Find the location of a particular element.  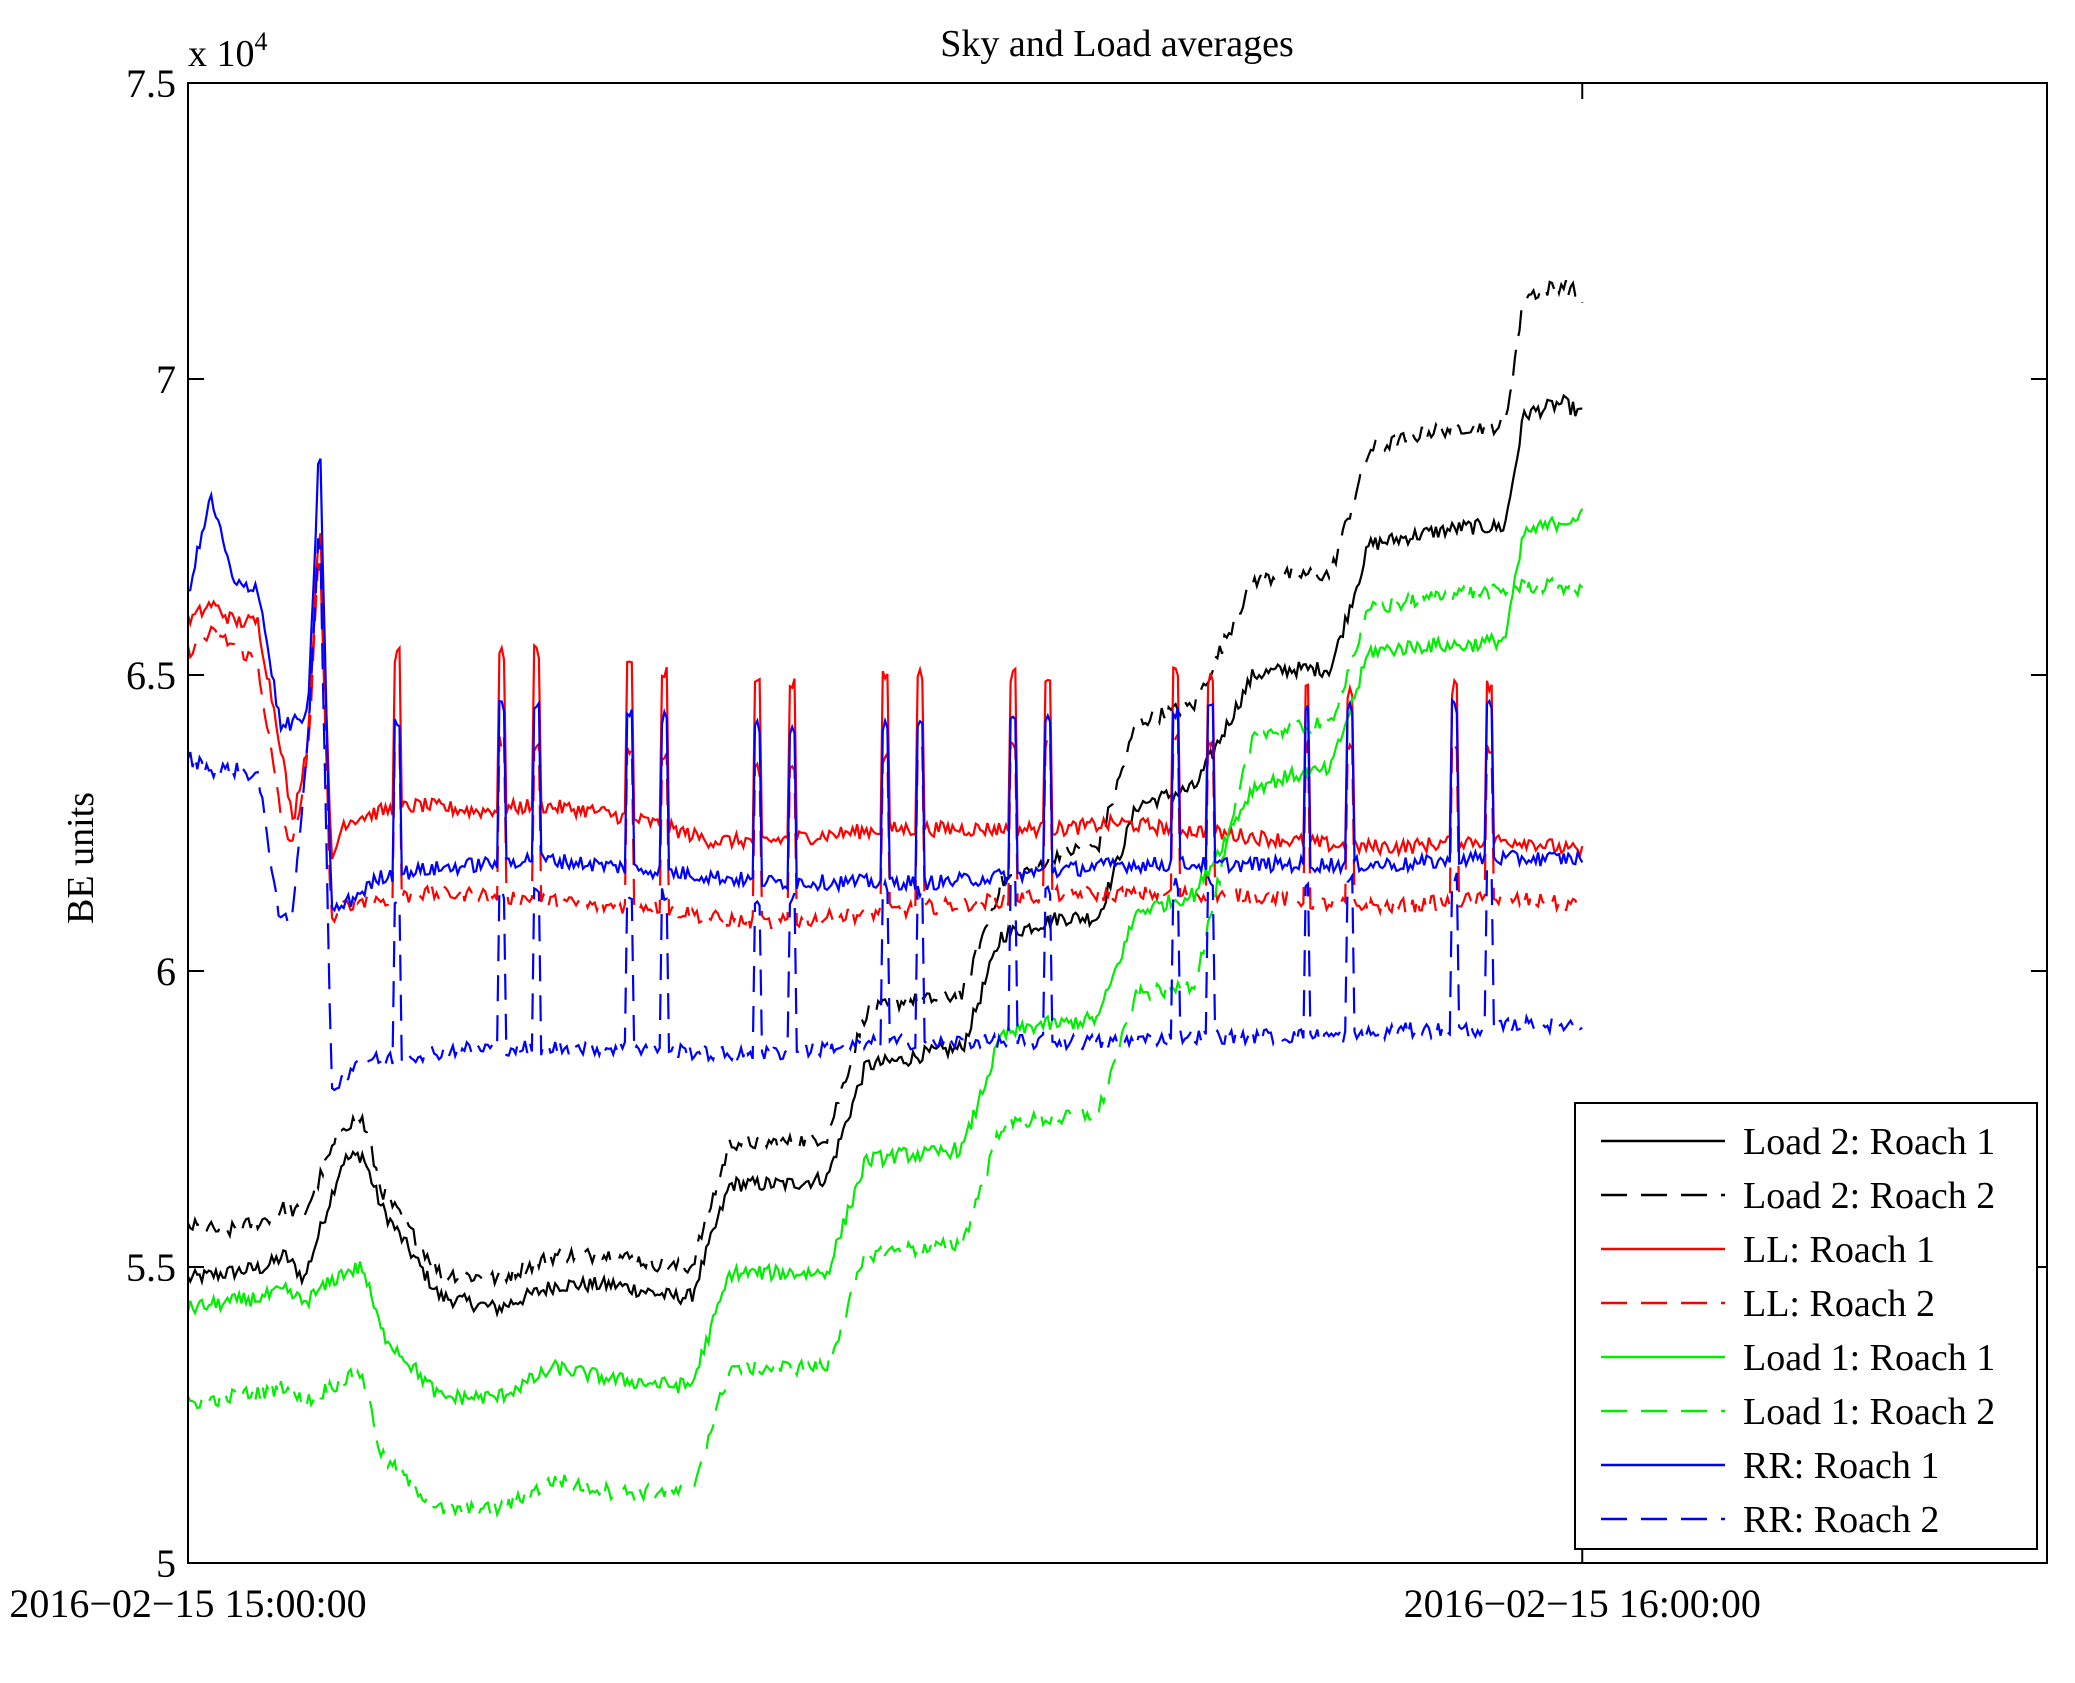

y-tick-label: 7 is located at coordinates (166, 379).